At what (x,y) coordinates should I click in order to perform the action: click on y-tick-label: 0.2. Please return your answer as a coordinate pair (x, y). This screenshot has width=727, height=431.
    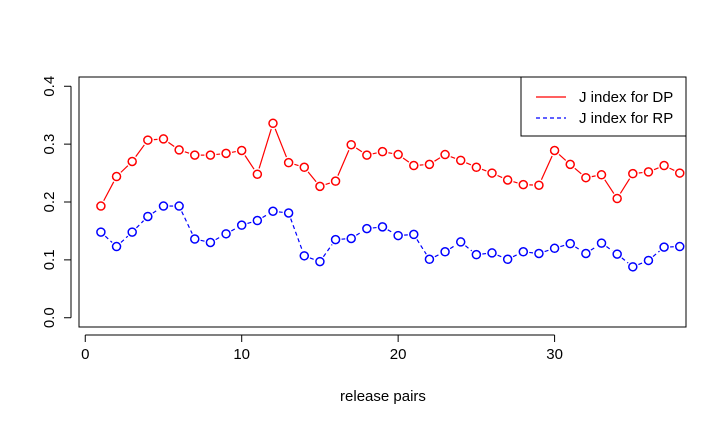
    Looking at the image, I should click on (49, 202).